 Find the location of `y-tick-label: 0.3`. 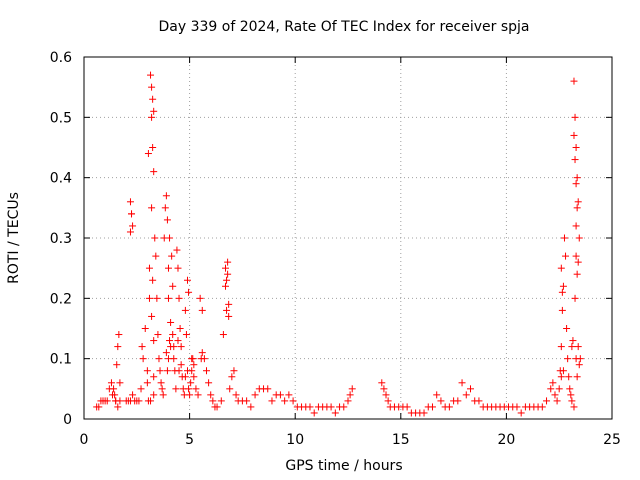

y-tick-label: 0.3 is located at coordinates (61, 239).